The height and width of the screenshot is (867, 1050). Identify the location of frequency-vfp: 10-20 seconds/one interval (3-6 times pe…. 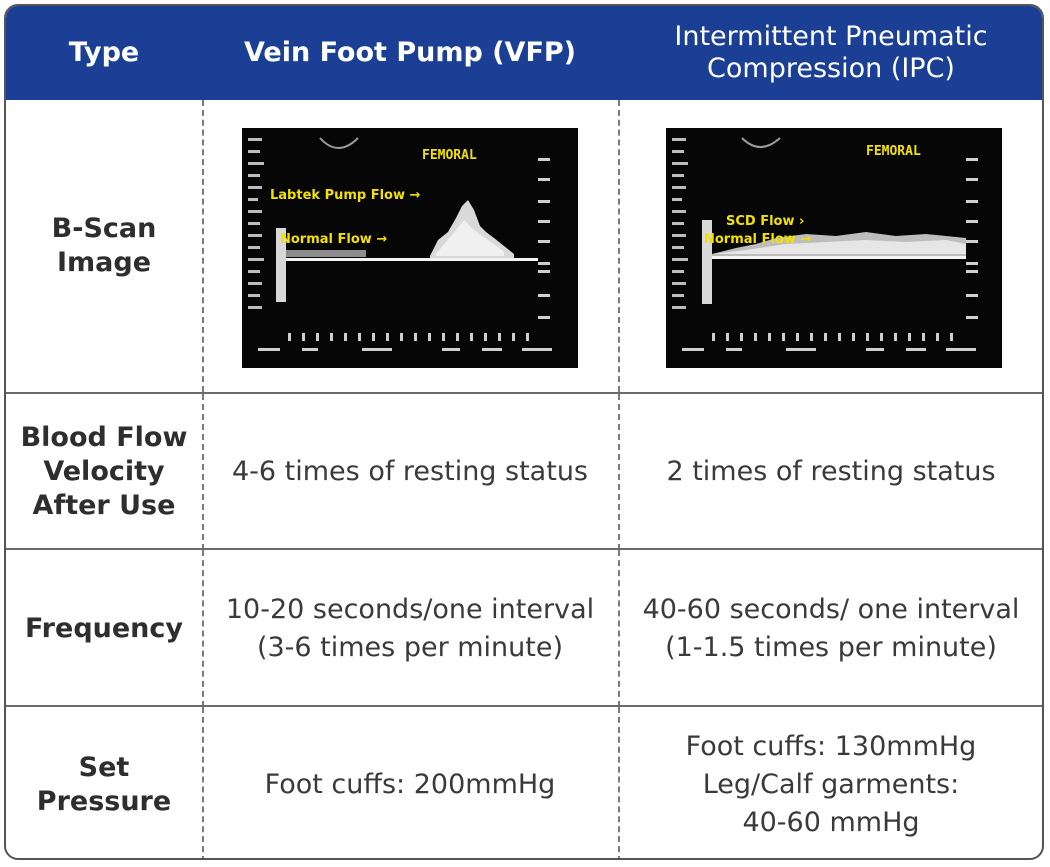
(410, 628).